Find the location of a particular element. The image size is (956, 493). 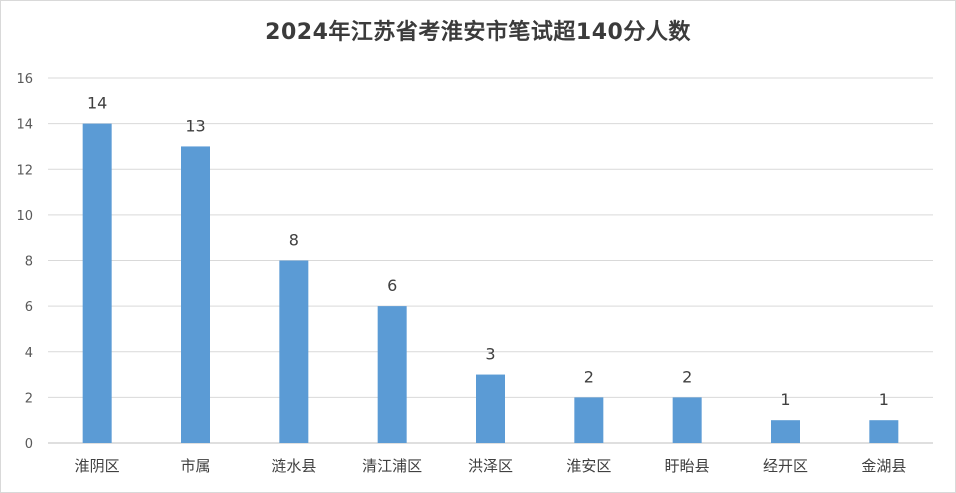

y-tick-label: 10 is located at coordinates (24, 216).